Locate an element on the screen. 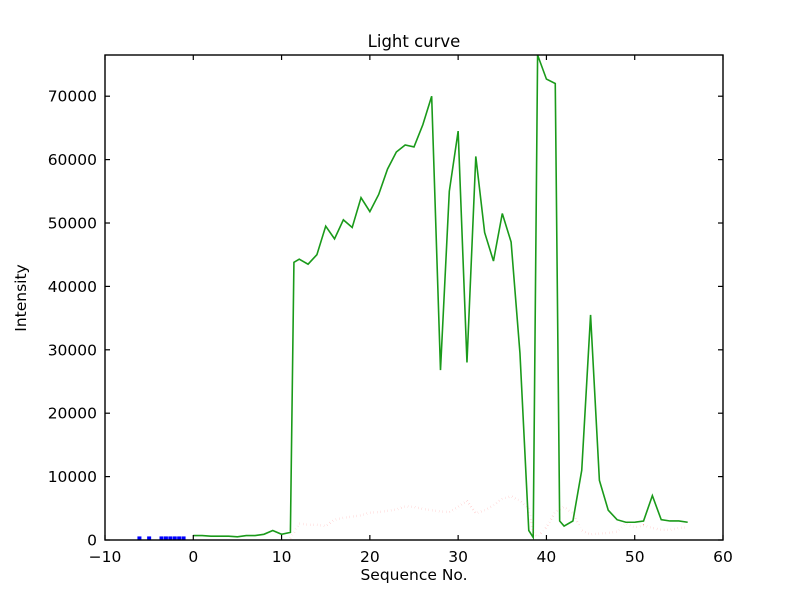 The image size is (800, 600). y-tick-label: 70000 is located at coordinates (72, 97).